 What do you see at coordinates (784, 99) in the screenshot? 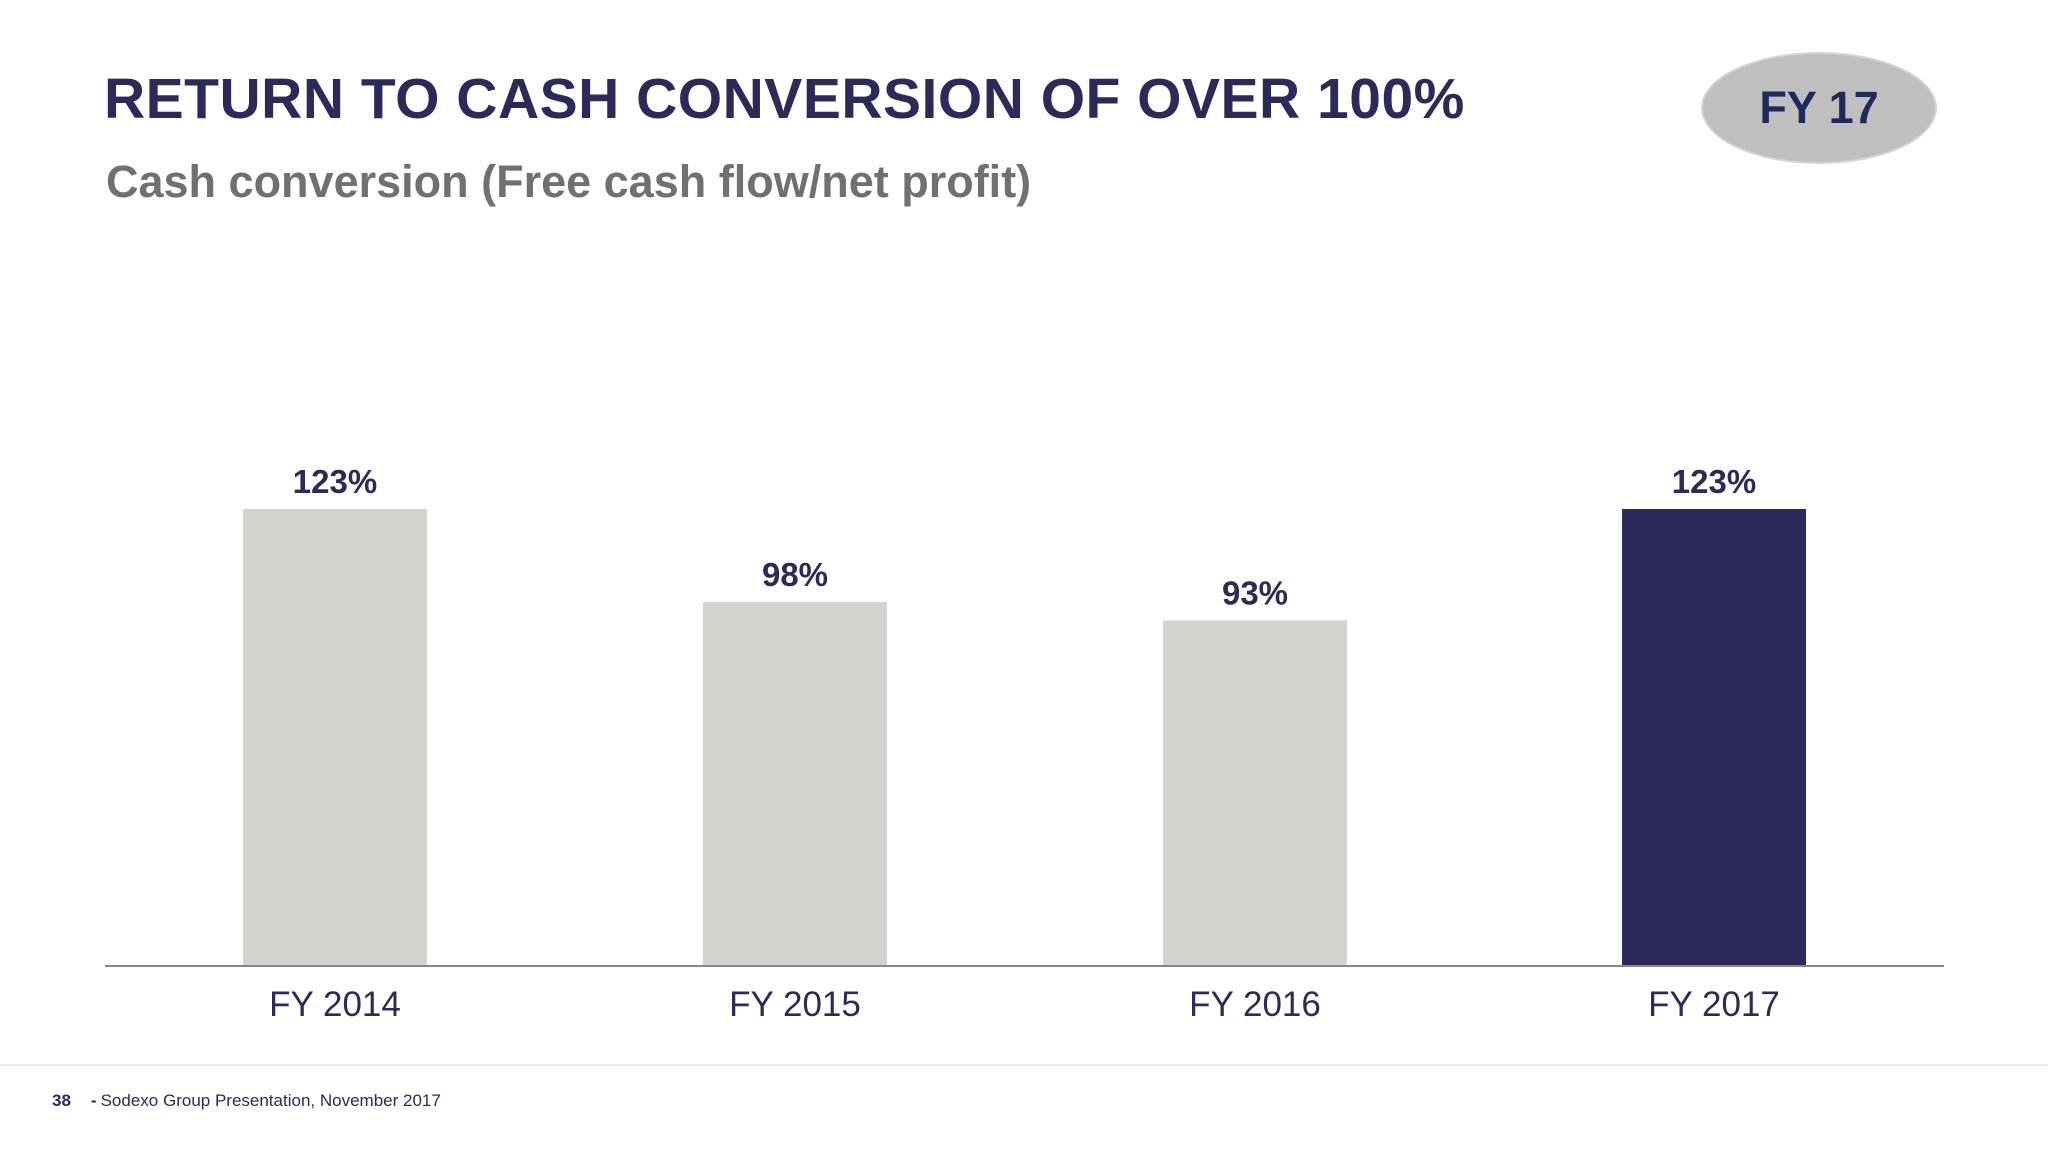
I see `slide-title: RETURN TO CASH CONVERSION OF OVER 100%` at bounding box center [784, 99].